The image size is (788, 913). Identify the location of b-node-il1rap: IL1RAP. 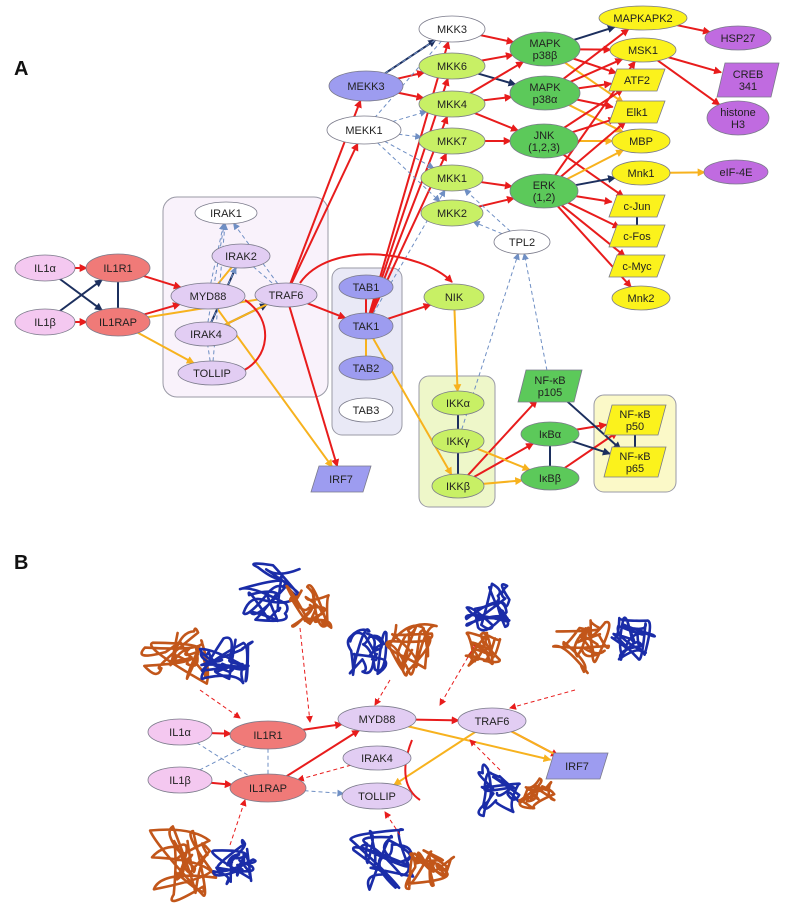
(268, 788).